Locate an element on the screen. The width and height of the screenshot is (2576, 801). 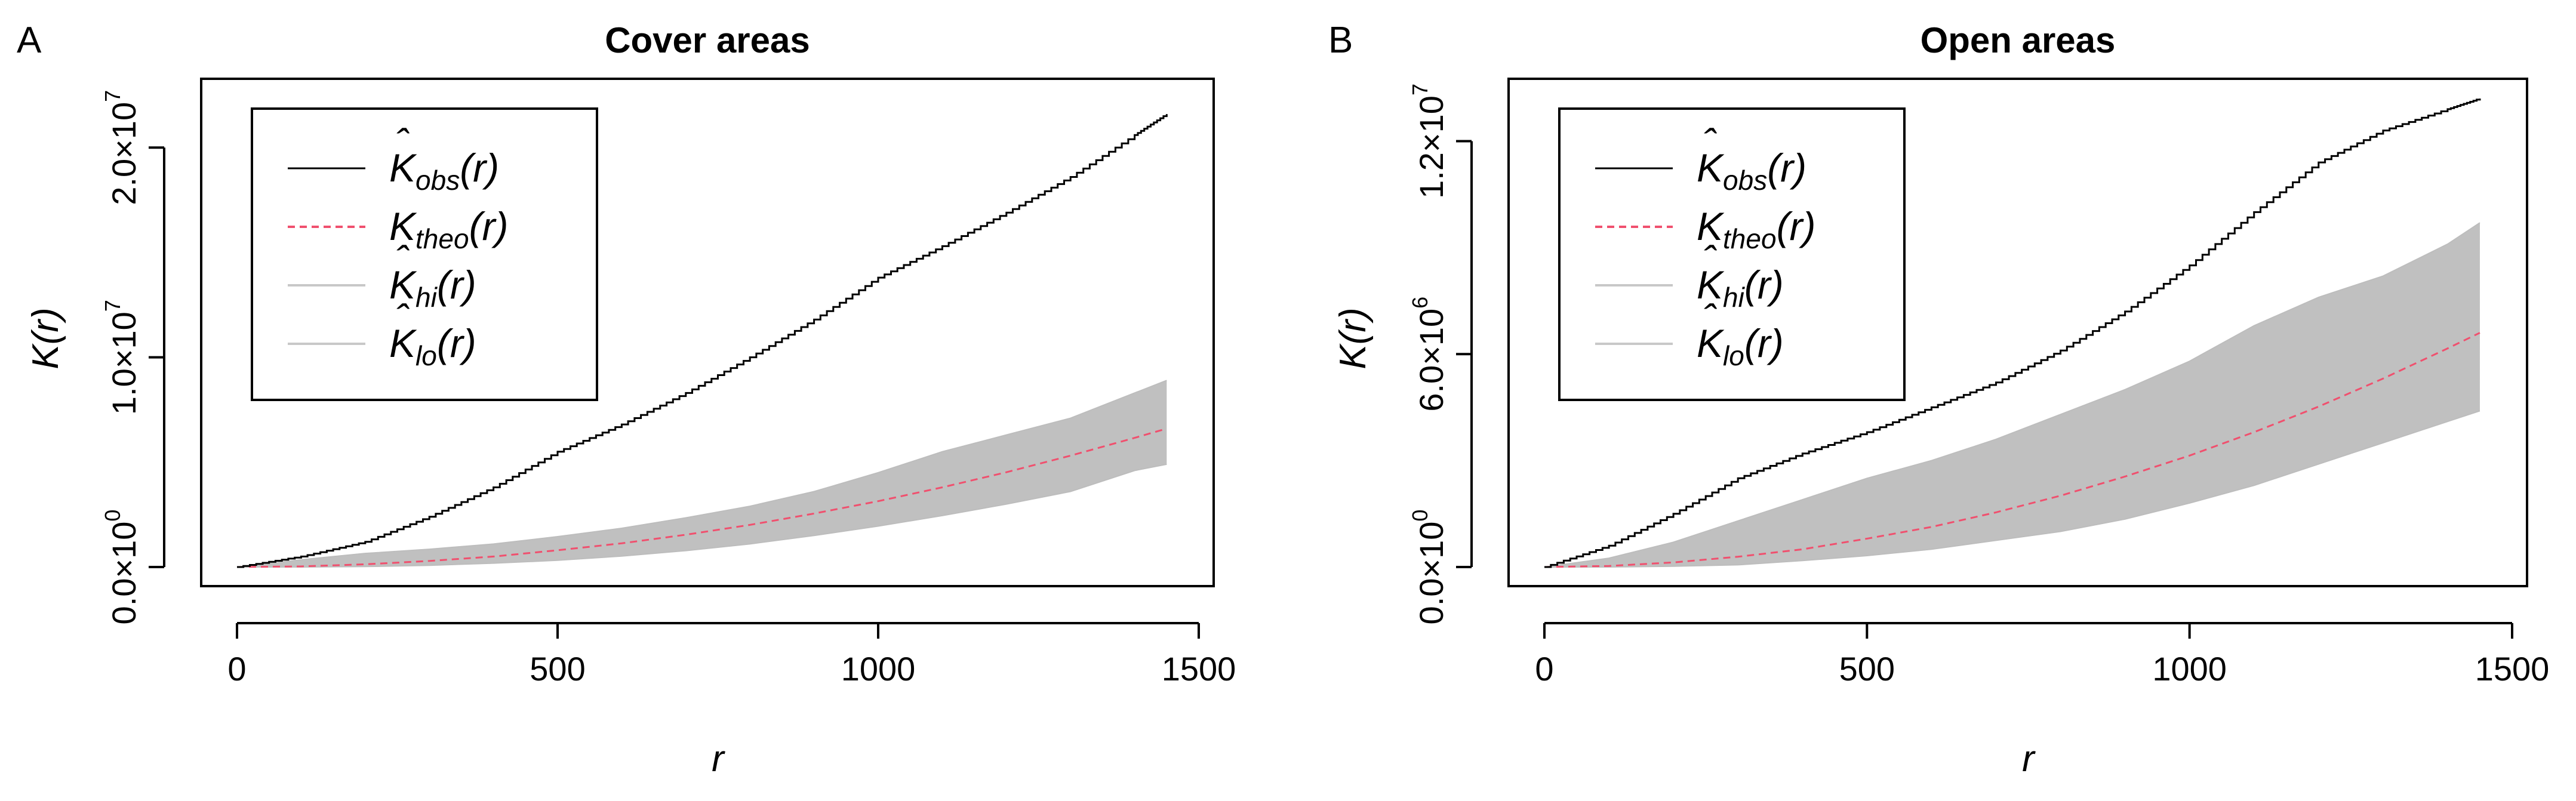
series-k-hi-line is located at coordinates (701, 474).